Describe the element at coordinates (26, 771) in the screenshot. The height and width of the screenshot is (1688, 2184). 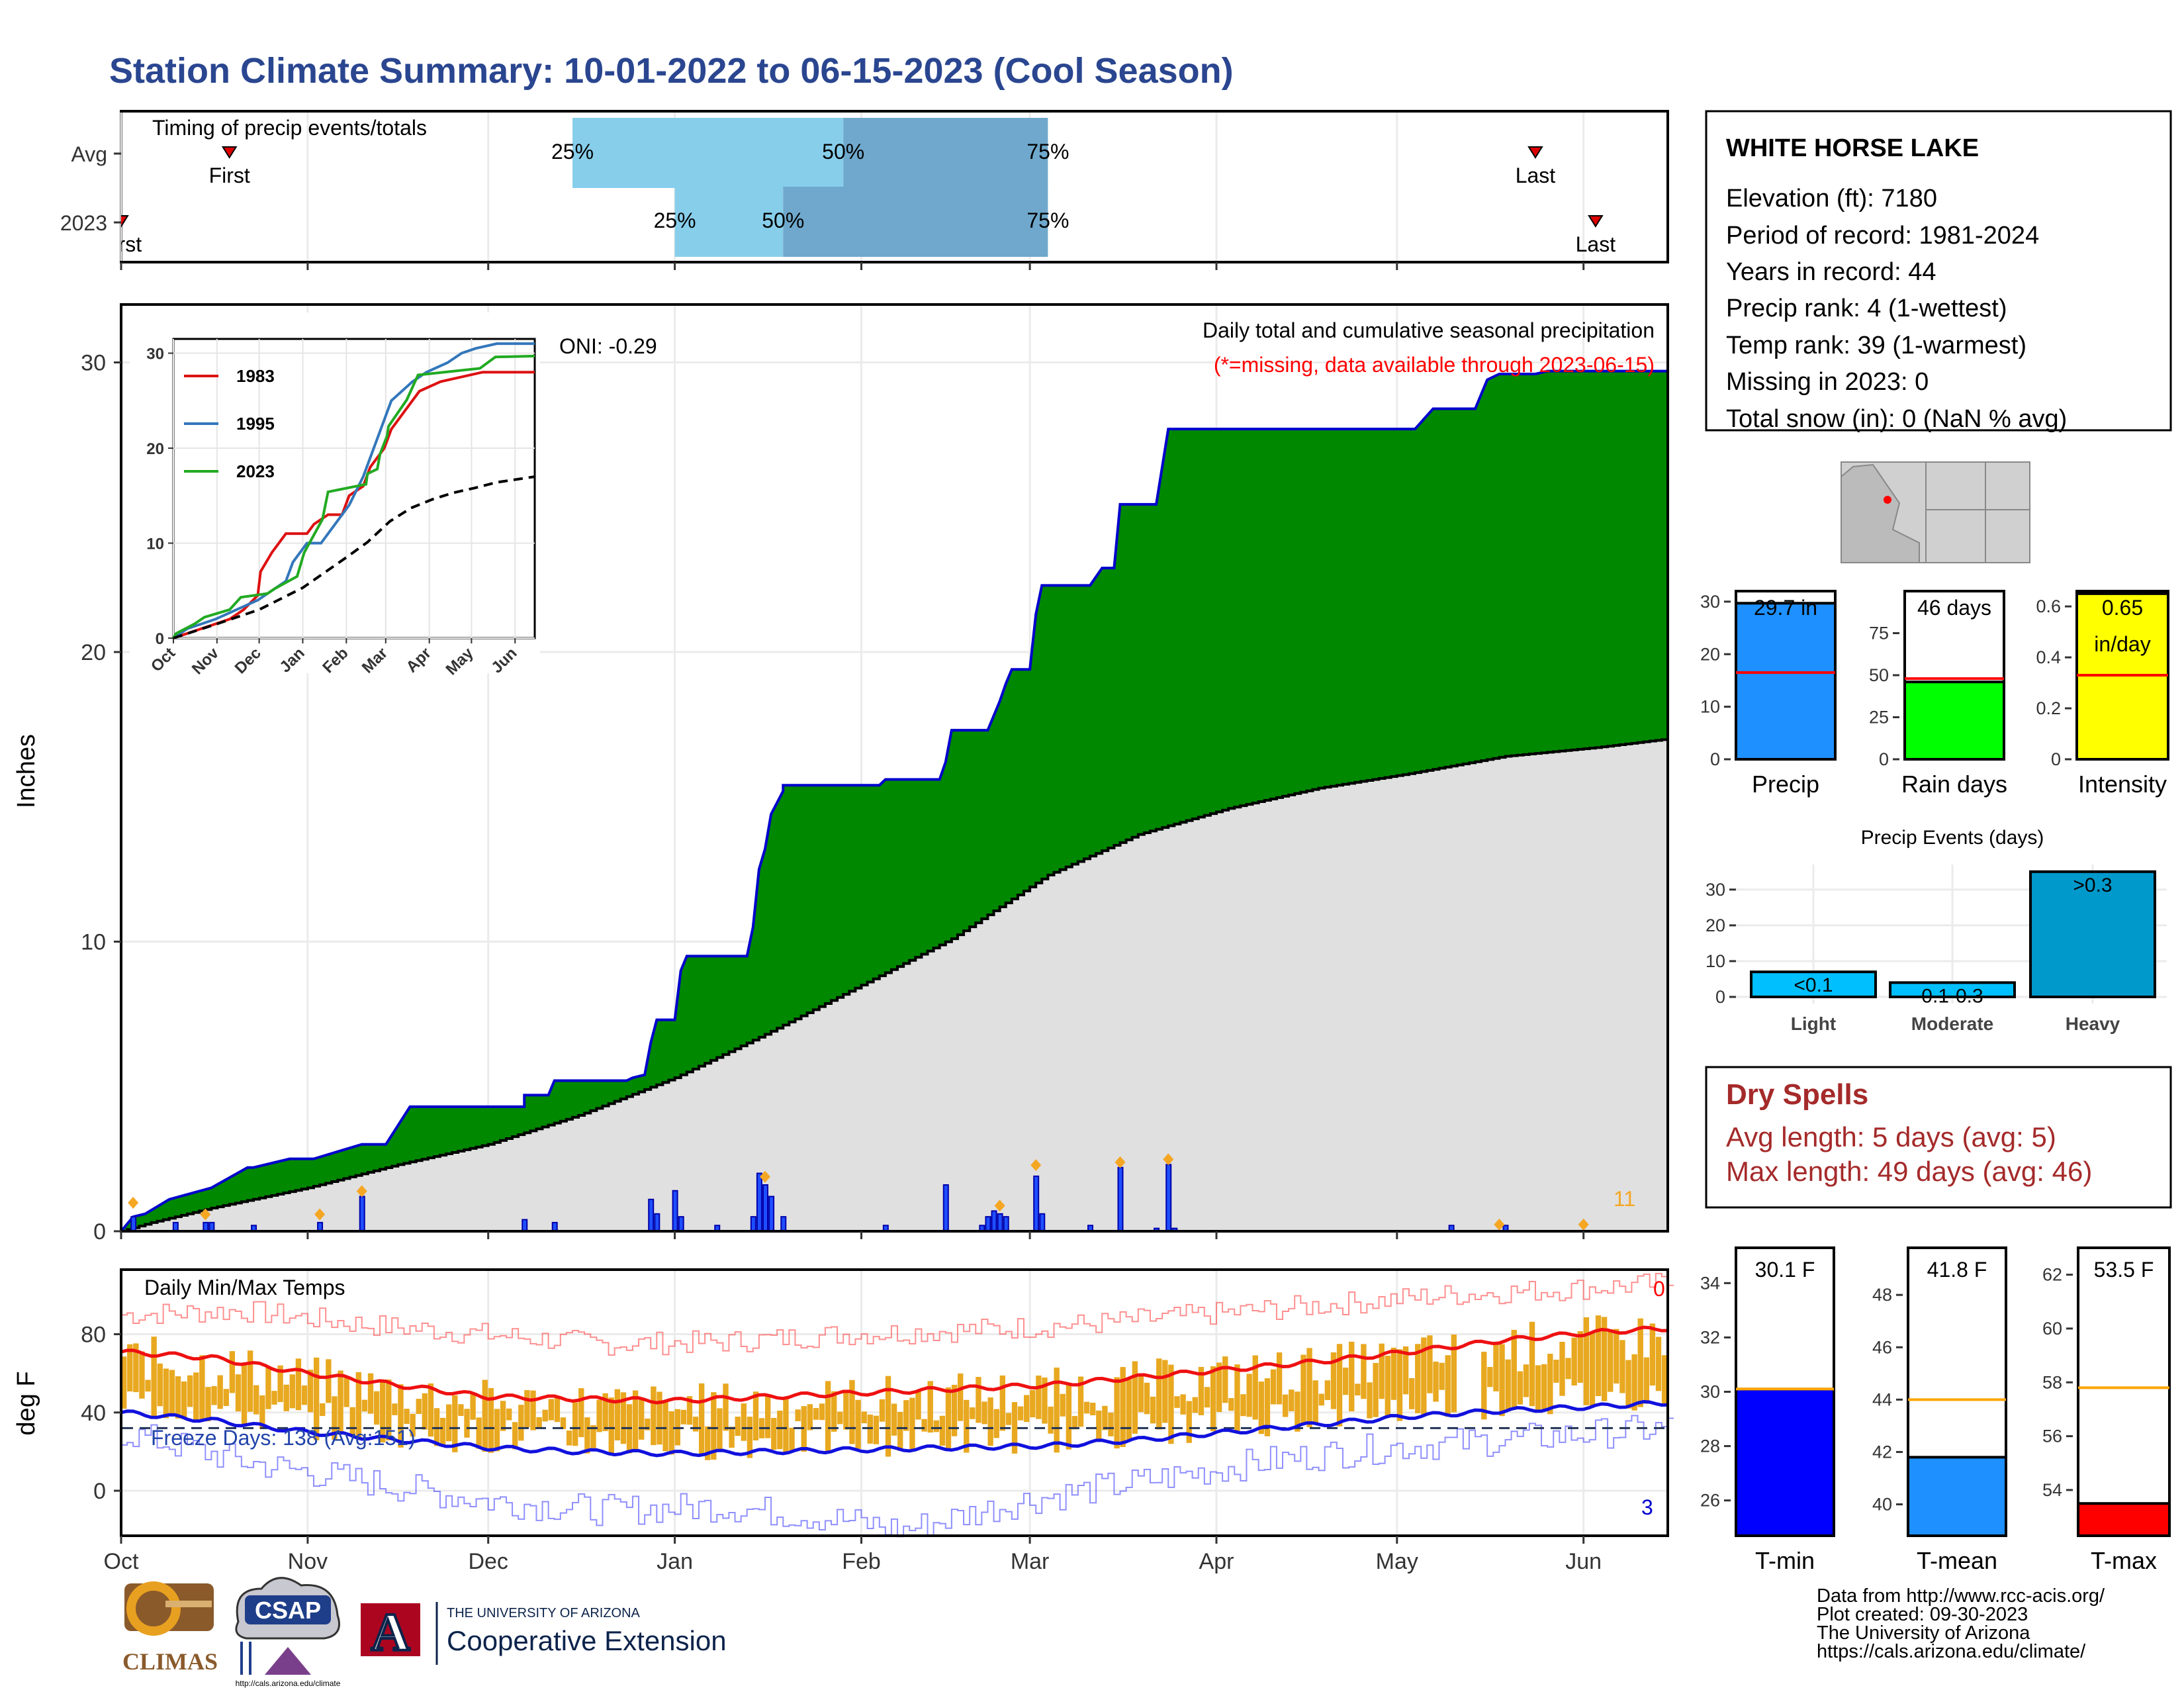
I see `precip-y-axis-title: Inches` at that location.